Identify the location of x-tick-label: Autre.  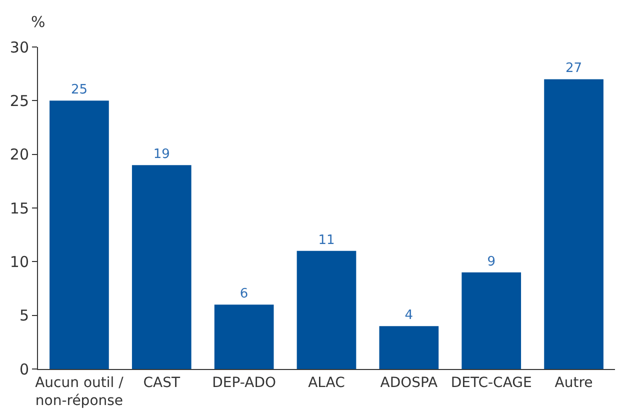
(573, 382).